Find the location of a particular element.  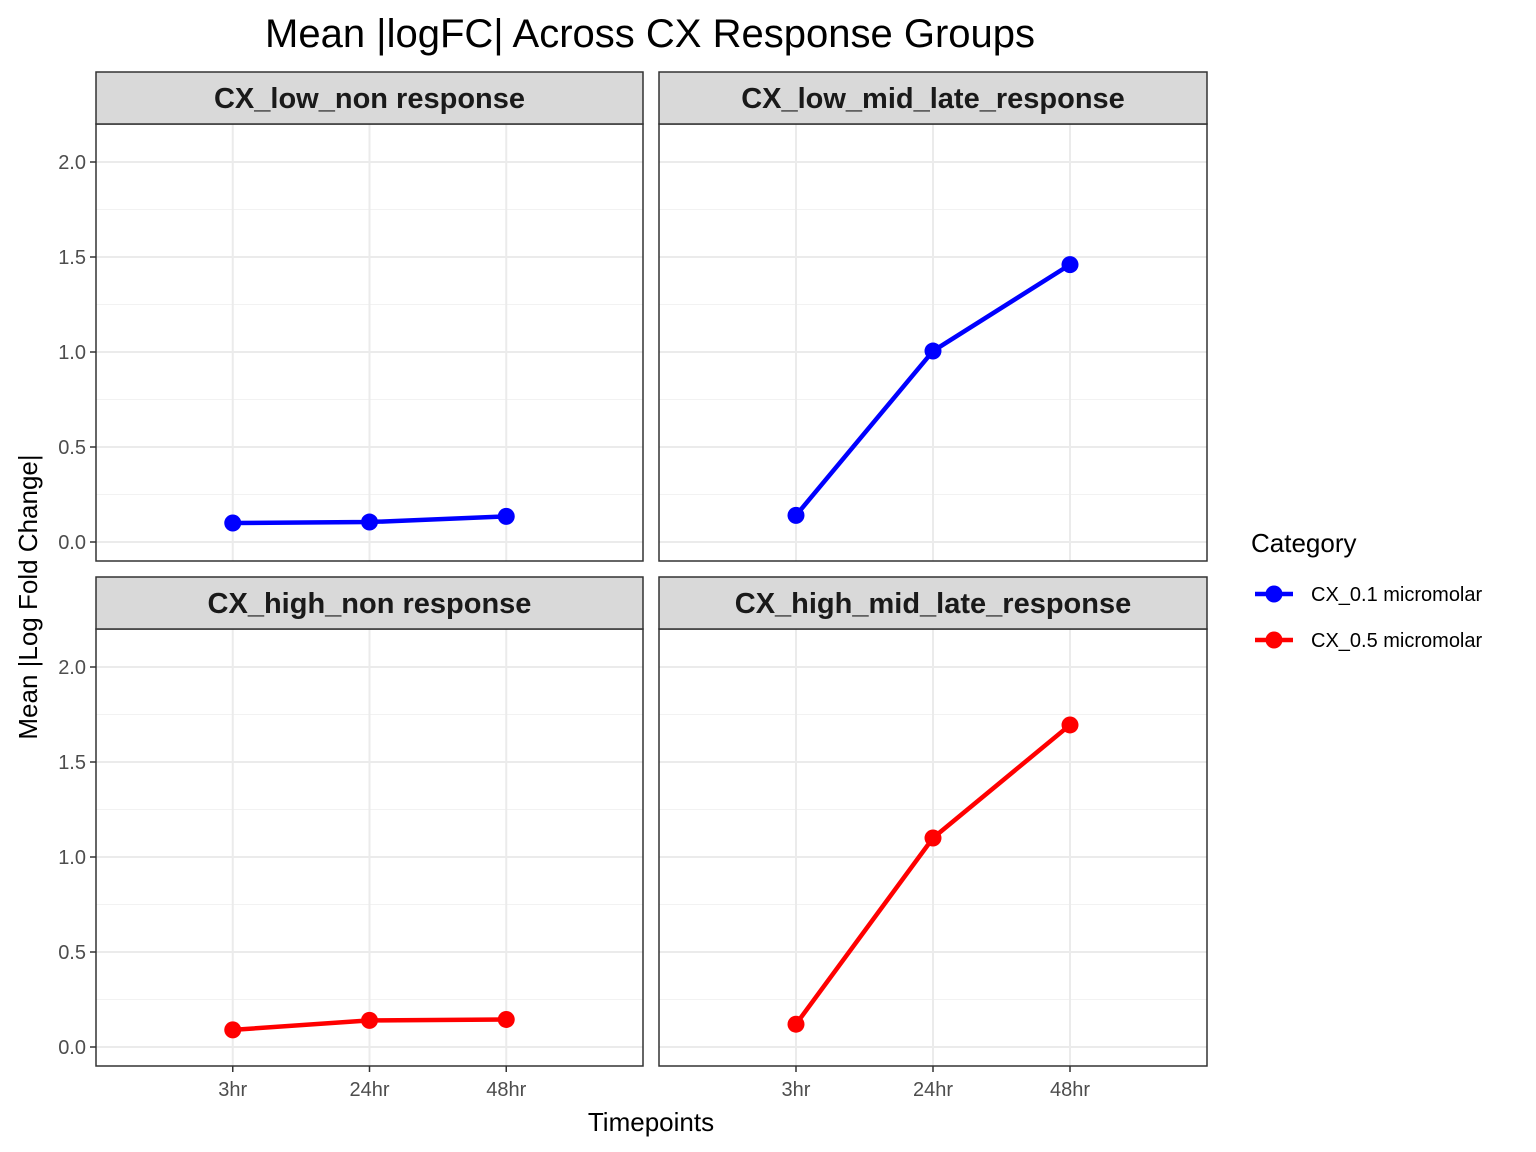

legend-entry: CX_0.5 micromolar is located at coordinates (1369, 641).